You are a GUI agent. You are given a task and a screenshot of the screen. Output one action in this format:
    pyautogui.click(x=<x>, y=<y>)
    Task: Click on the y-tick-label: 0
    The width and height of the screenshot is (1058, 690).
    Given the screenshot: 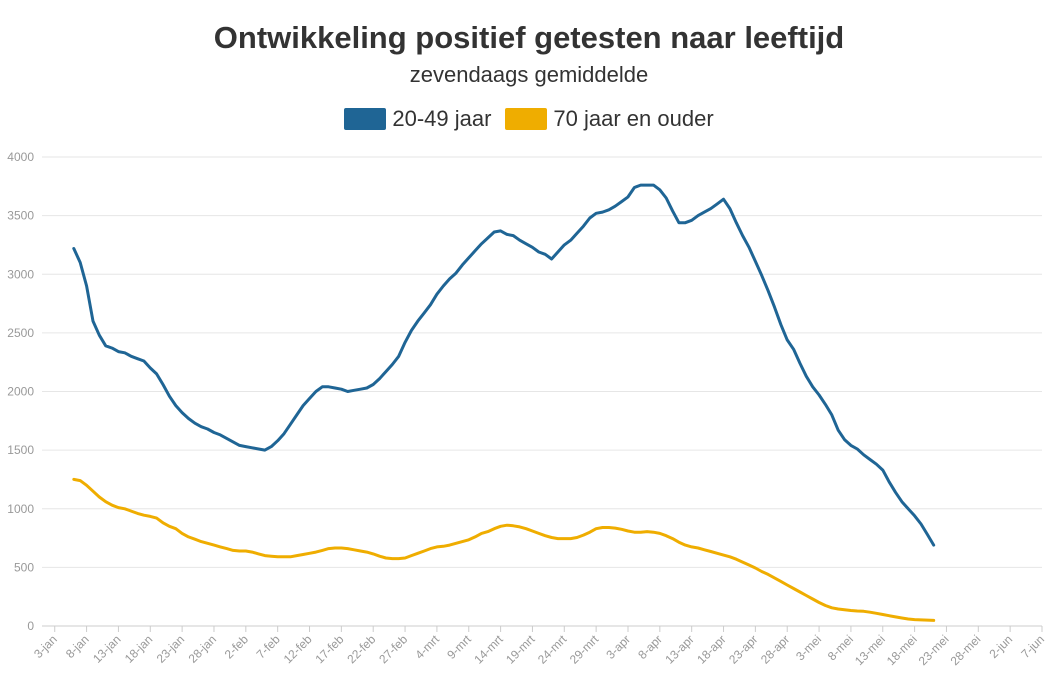 What is the action you would take?
    pyautogui.click(x=30, y=626)
    